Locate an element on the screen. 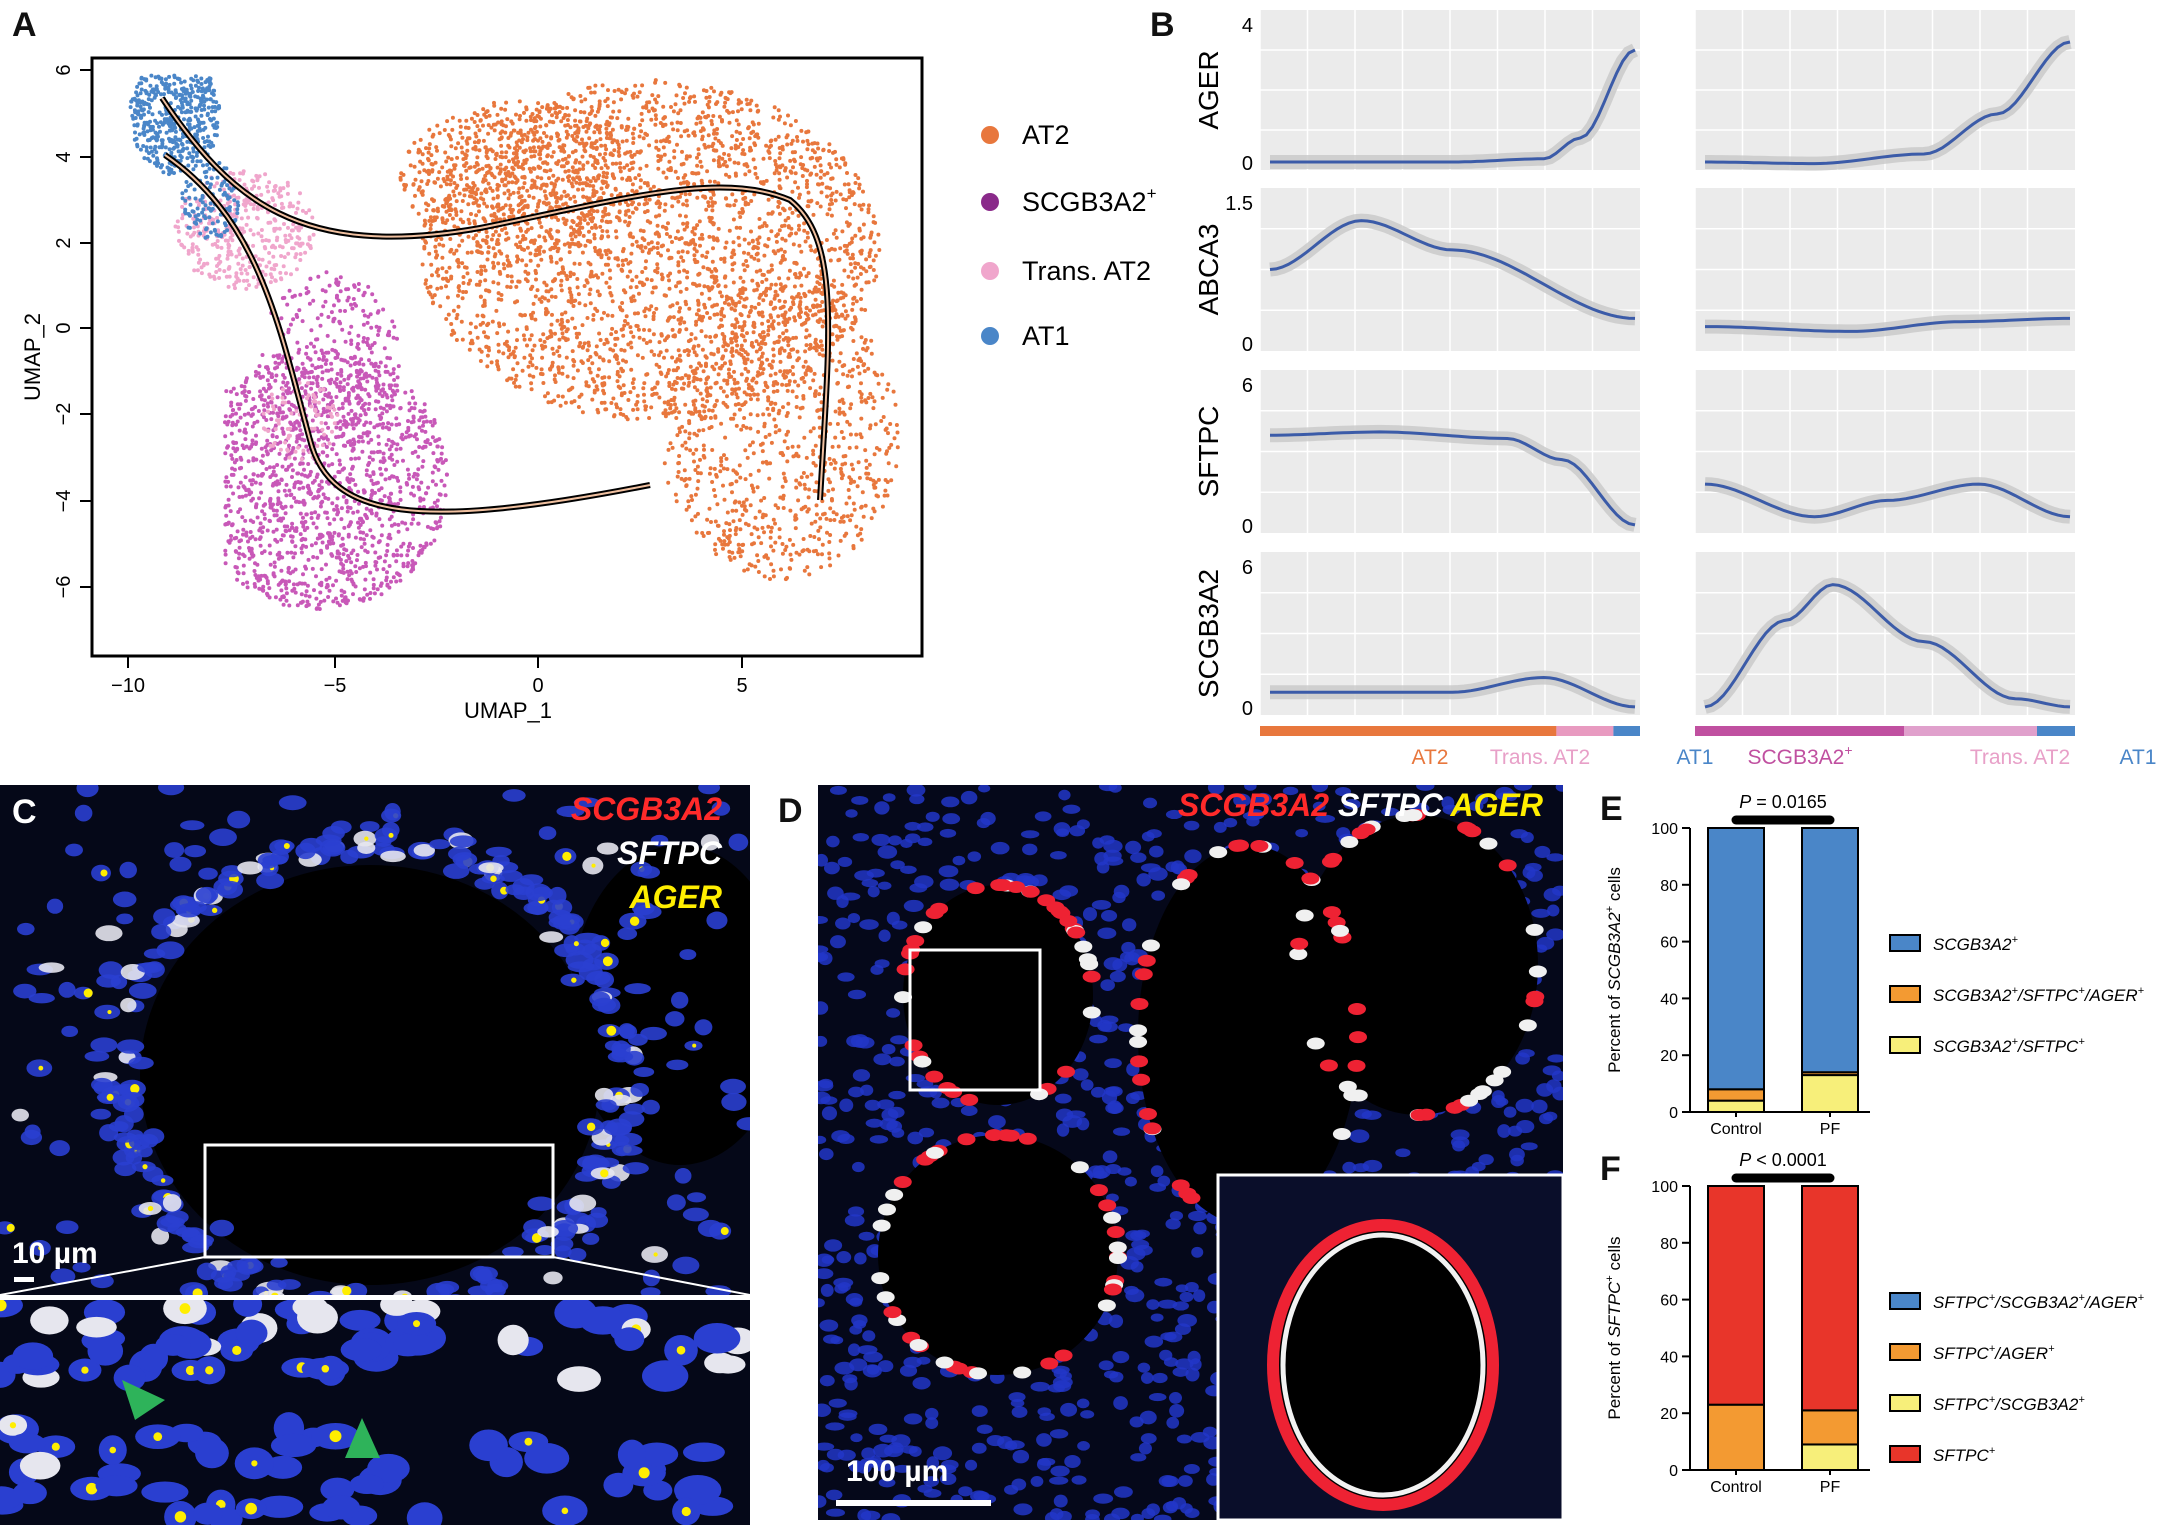 The image size is (2158, 1530). micro-c-label-1: SCGB3A2 is located at coordinates (646, 809).